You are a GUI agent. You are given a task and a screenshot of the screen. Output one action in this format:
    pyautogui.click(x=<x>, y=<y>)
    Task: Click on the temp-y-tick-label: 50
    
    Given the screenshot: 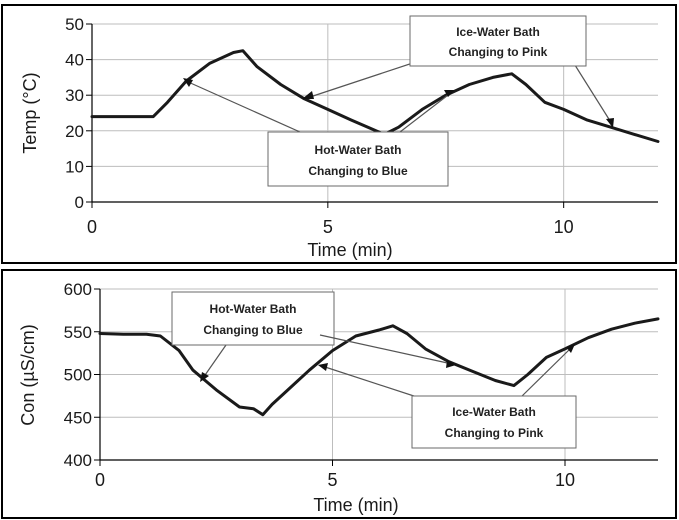 What is the action you would take?
    pyautogui.click(x=74, y=24)
    